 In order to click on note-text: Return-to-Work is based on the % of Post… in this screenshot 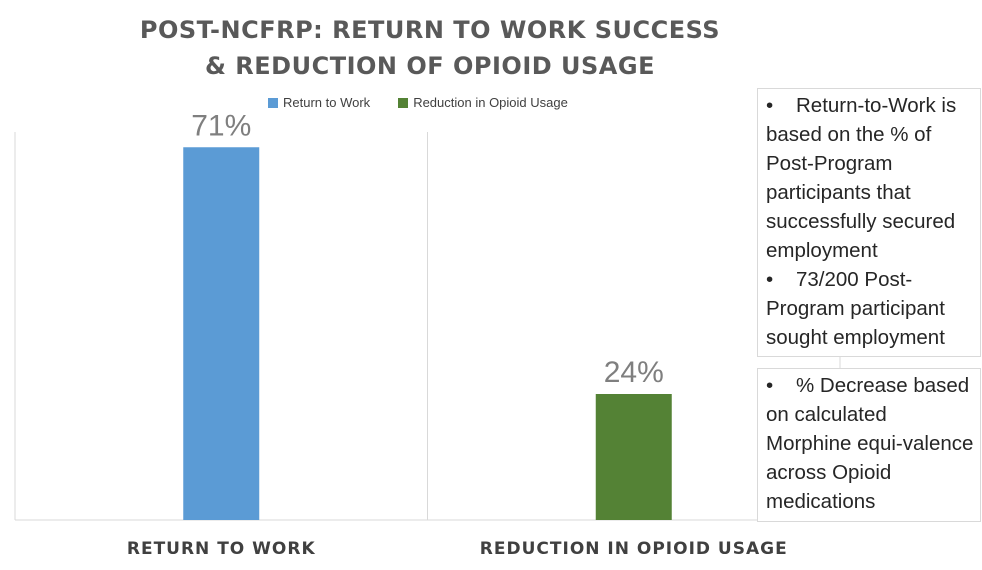, I will do `click(861, 178)`.